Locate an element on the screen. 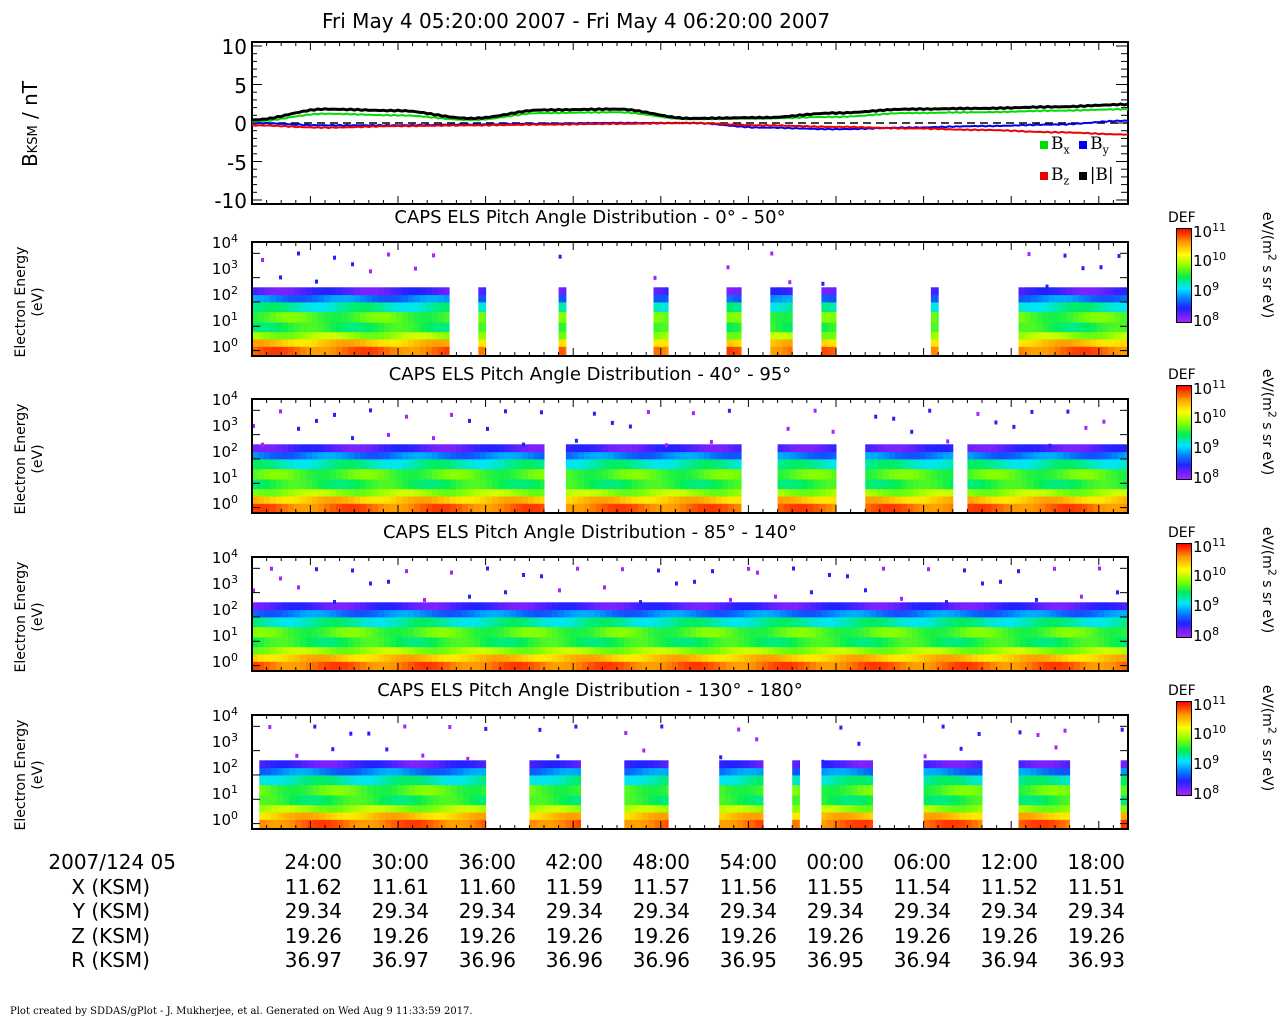  colorbar-unit: eV/(m2 s sr eV) is located at coordinates (1269, 738).